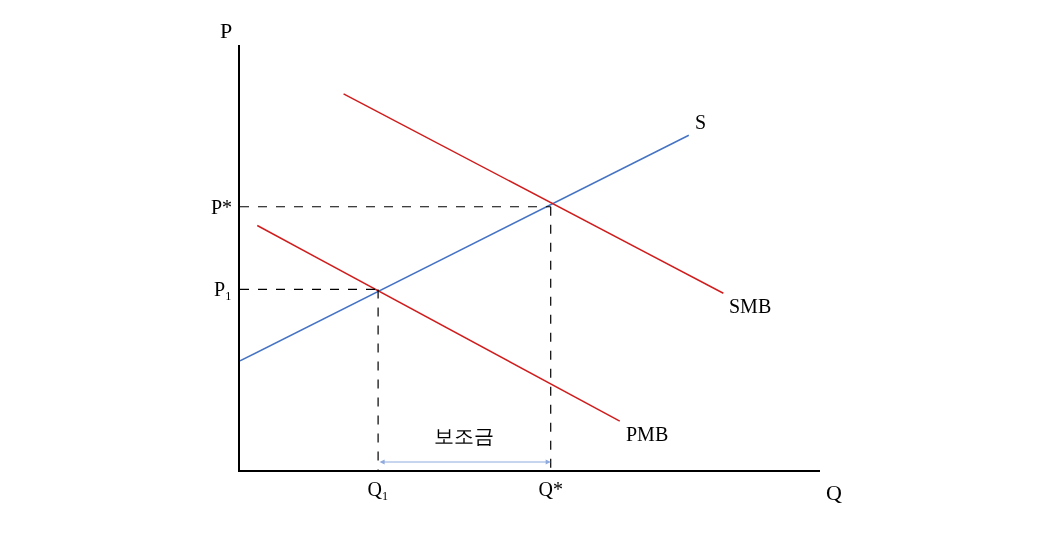 Image resolution: width=1043 pixels, height=537 pixels. What do you see at coordinates (226, 30) in the screenshot?
I see `y-axis-title: P` at bounding box center [226, 30].